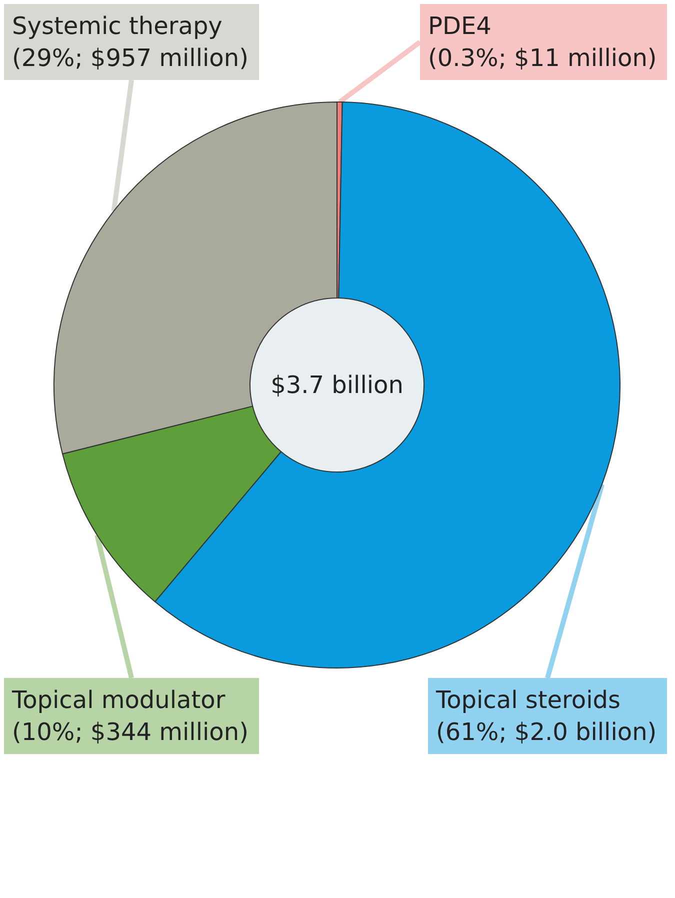 This screenshot has width=675, height=898. Describe the element at coordinates (117, 26) in the screenshot. I see `slice-label: Systemic therapy` at that location.